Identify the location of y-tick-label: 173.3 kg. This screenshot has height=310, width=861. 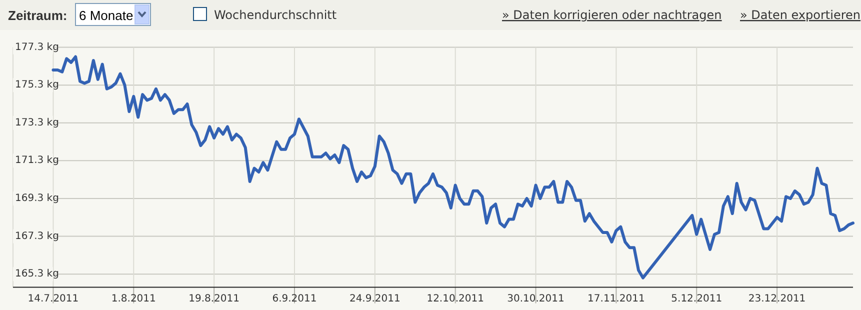
(37, 122).